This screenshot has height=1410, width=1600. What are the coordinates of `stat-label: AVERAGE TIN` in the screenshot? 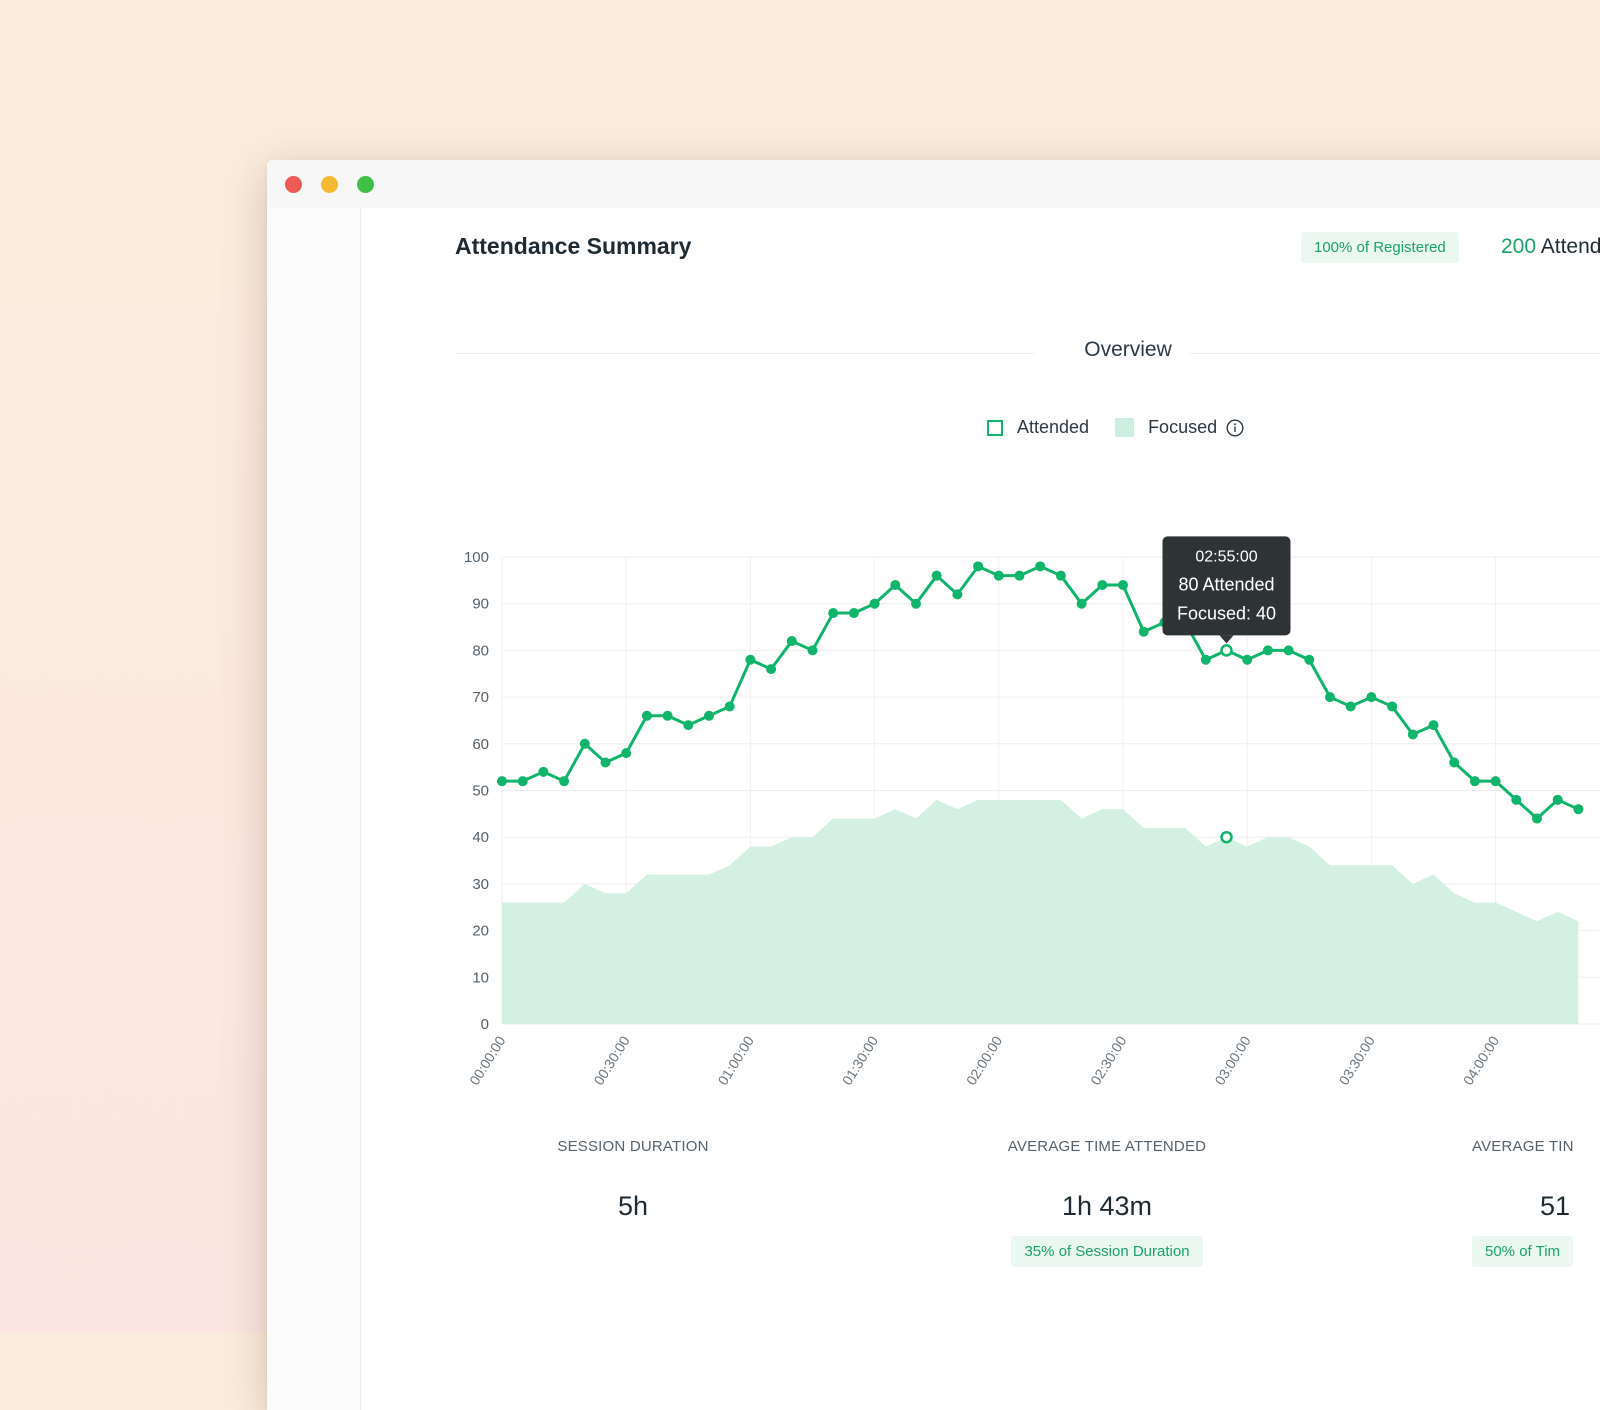 It's located at (1523, 1146).